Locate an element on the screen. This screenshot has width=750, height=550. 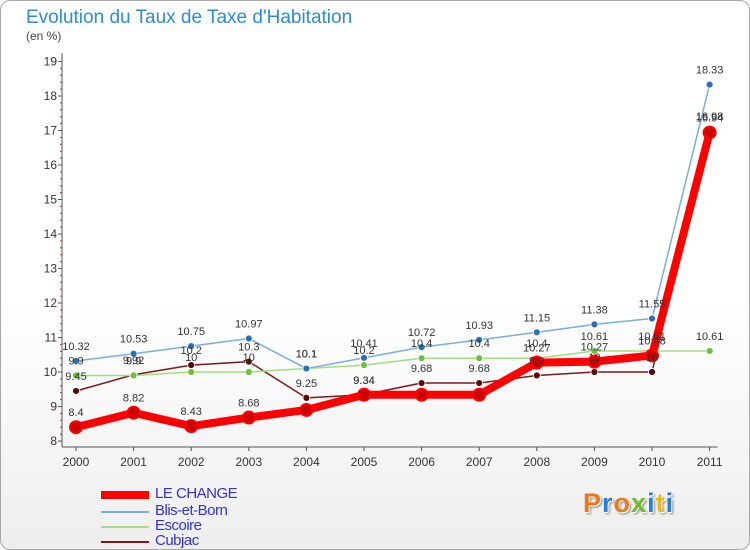
data-label: 10.48 is located at coordinates (652, 341).